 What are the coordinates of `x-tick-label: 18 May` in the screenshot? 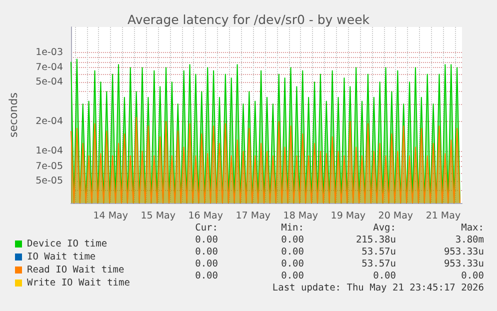 It's located at (300, 216).